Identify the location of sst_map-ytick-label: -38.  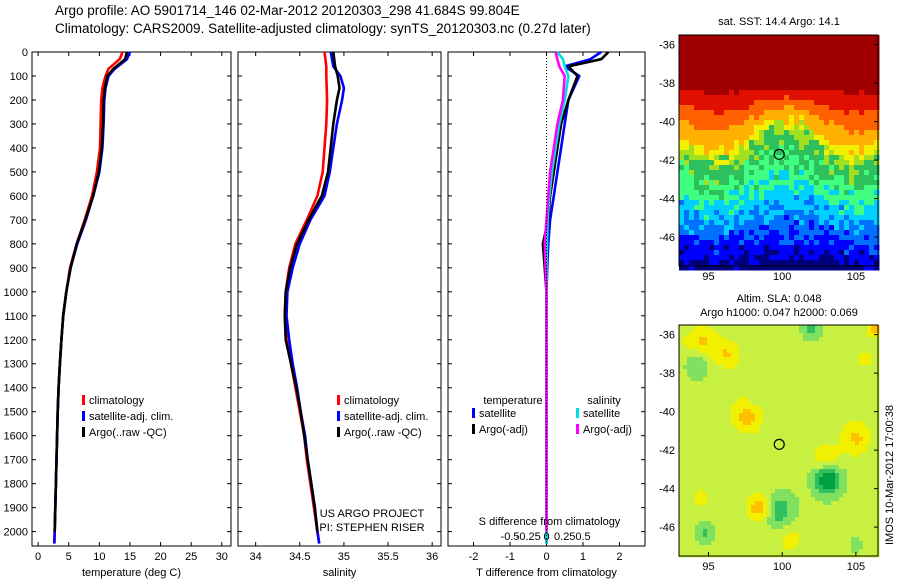
(667, 84).